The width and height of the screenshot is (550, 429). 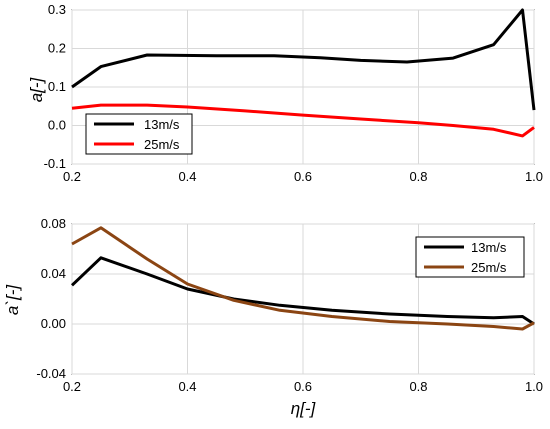 What do you see at coordinates (53, 223) in the screenshot?
I see `y-tick-label: 0.08` at bounding box center [53, 223].